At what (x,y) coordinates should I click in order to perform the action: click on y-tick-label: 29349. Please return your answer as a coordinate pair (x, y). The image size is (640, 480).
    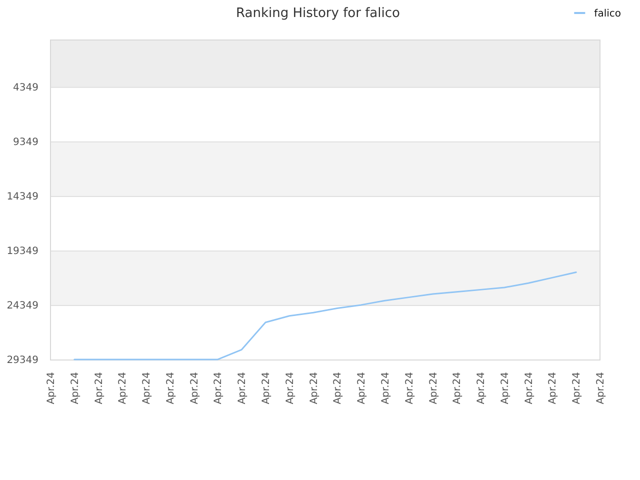
    Looking at the image, I should click on (22, 360).